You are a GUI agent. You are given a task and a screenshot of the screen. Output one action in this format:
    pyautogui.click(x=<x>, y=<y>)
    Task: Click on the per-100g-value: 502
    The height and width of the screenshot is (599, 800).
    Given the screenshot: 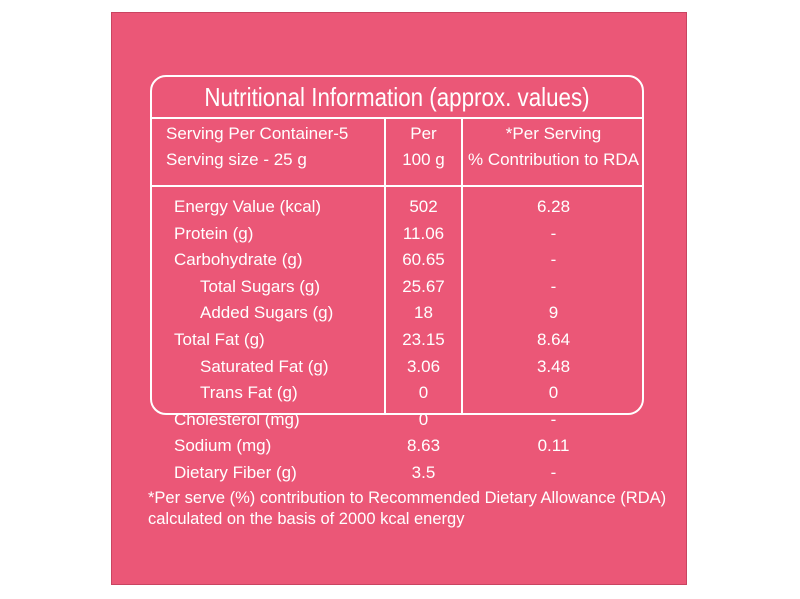 What is the action you would take?
    pyautogui.click(x=423, y=206)
    